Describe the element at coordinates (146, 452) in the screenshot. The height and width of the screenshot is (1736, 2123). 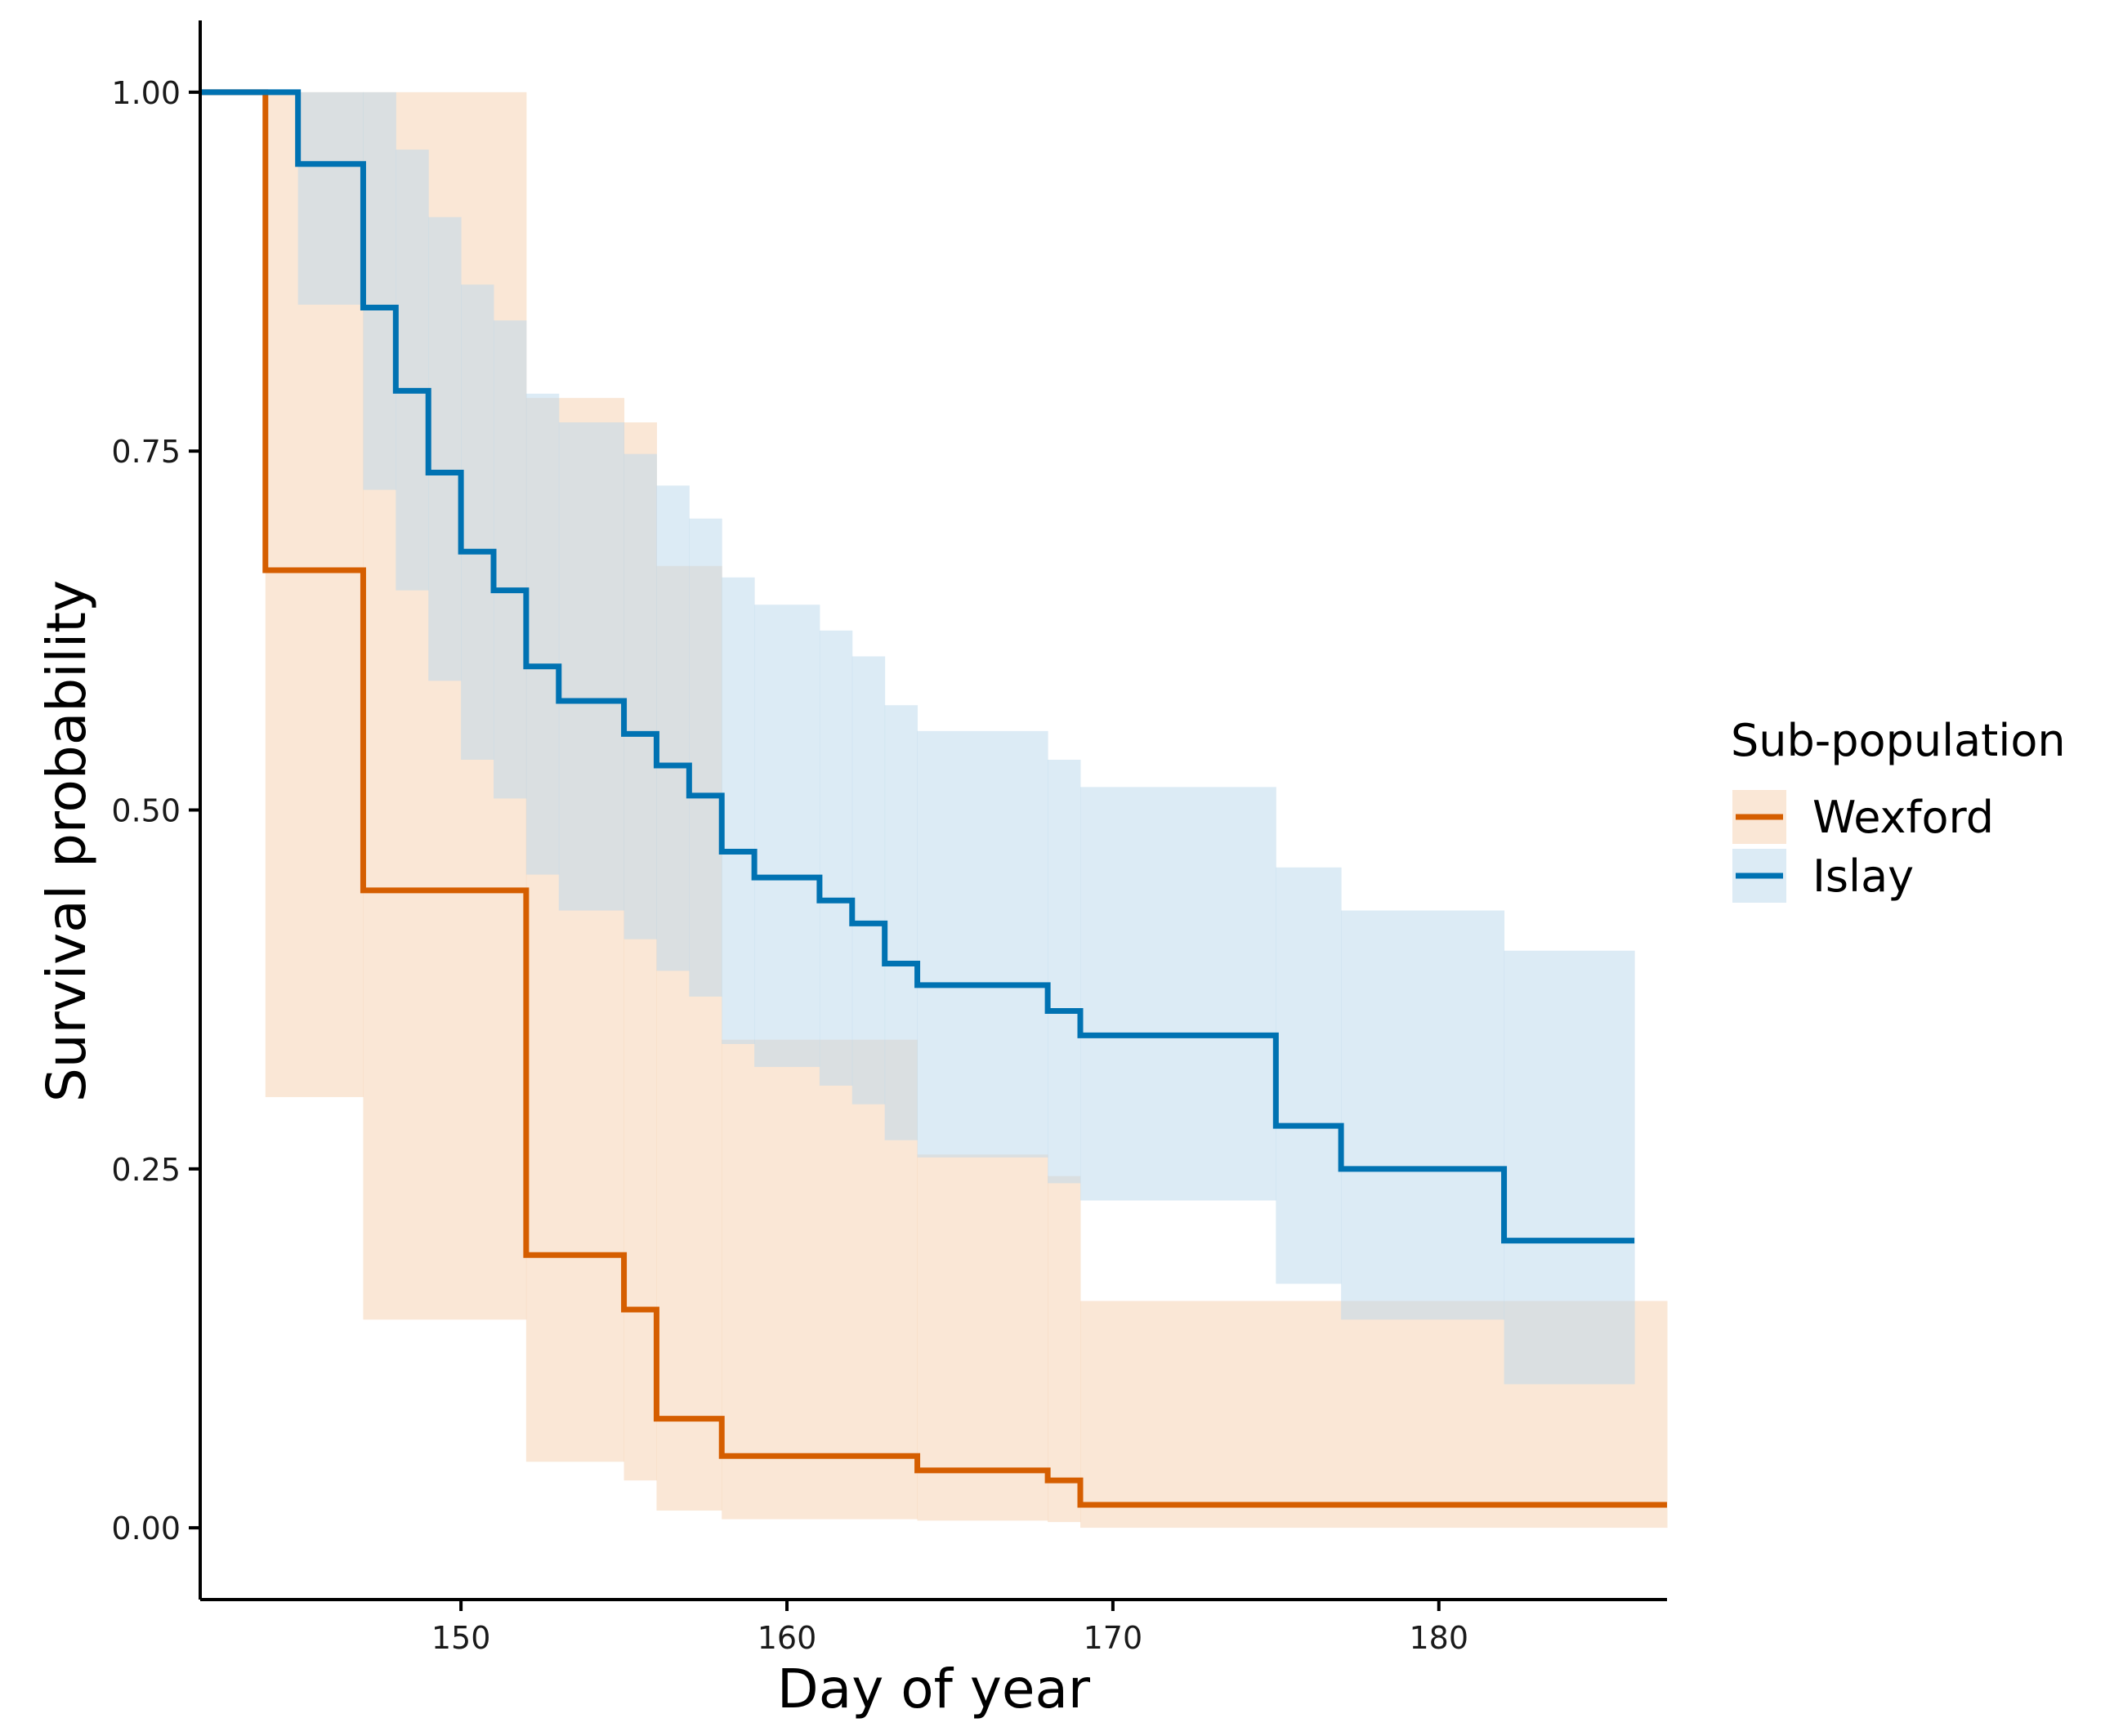
I see `y-tick-label: 0.75` at that location.